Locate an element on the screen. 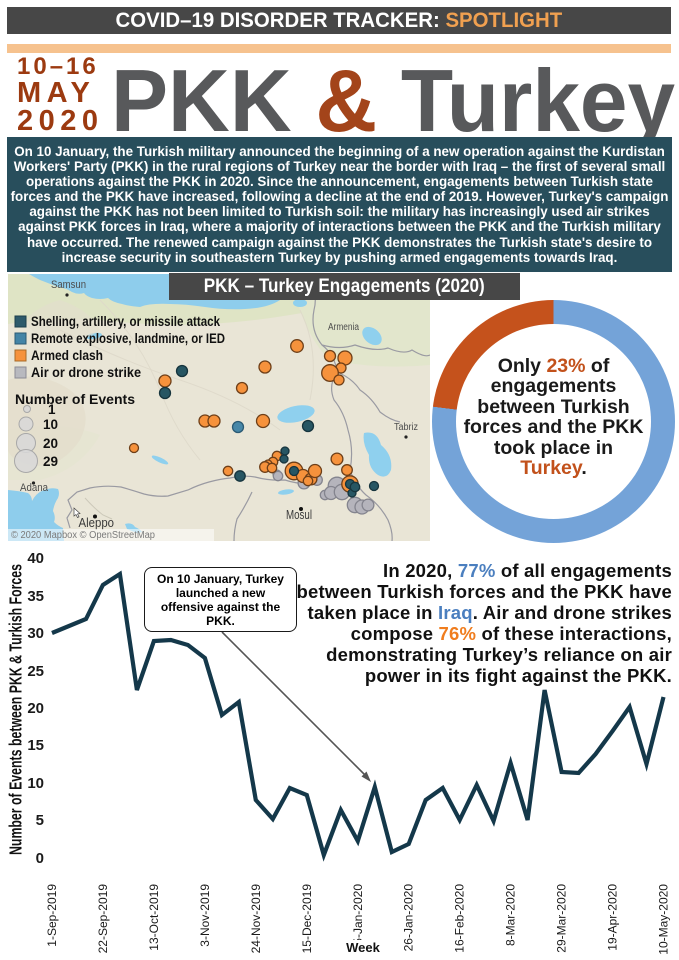 Image resolution: width=679 pixels, height=960 pixels. svg-text: 13-Oct-2019 is located at coordinates (154, 917).